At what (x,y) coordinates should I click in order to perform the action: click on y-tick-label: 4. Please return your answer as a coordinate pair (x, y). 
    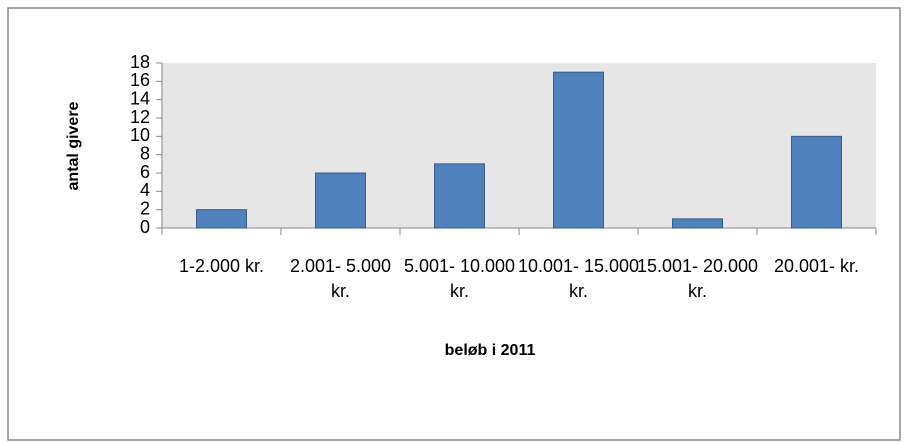
    Looking at the image, I should click on (145, 190).